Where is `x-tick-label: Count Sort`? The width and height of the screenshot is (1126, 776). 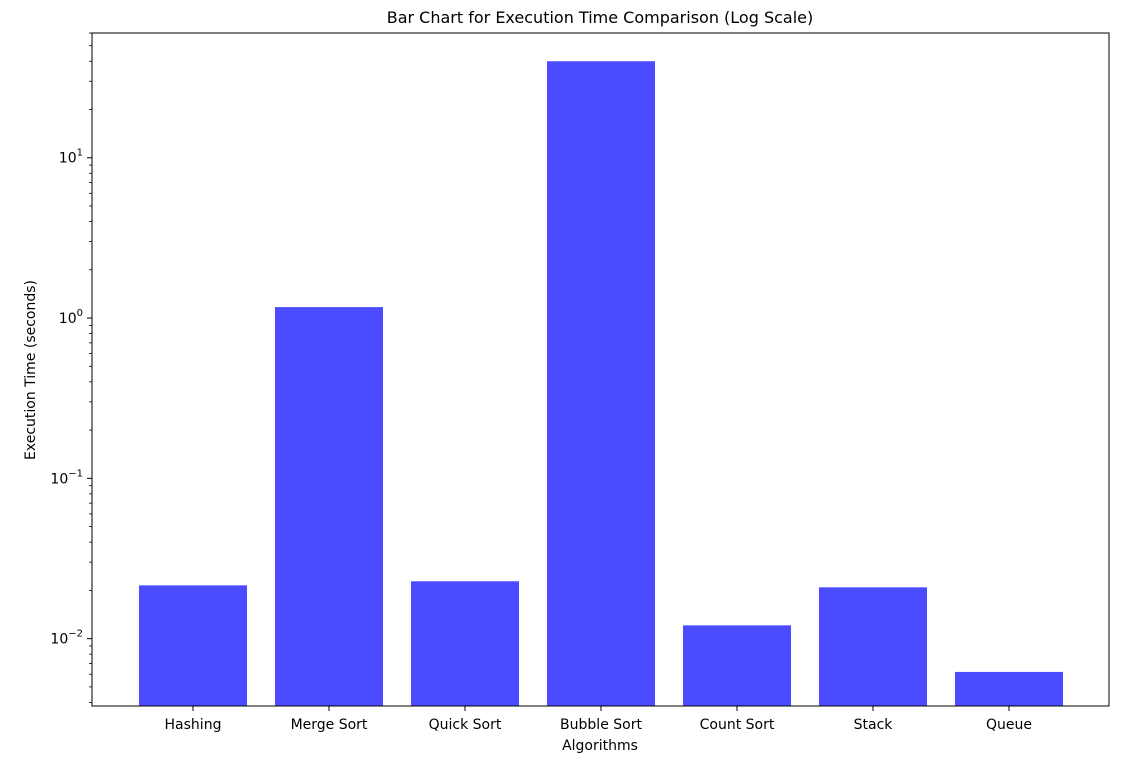
x-tick-label: Count Sort is located at coordinates (737, 725).